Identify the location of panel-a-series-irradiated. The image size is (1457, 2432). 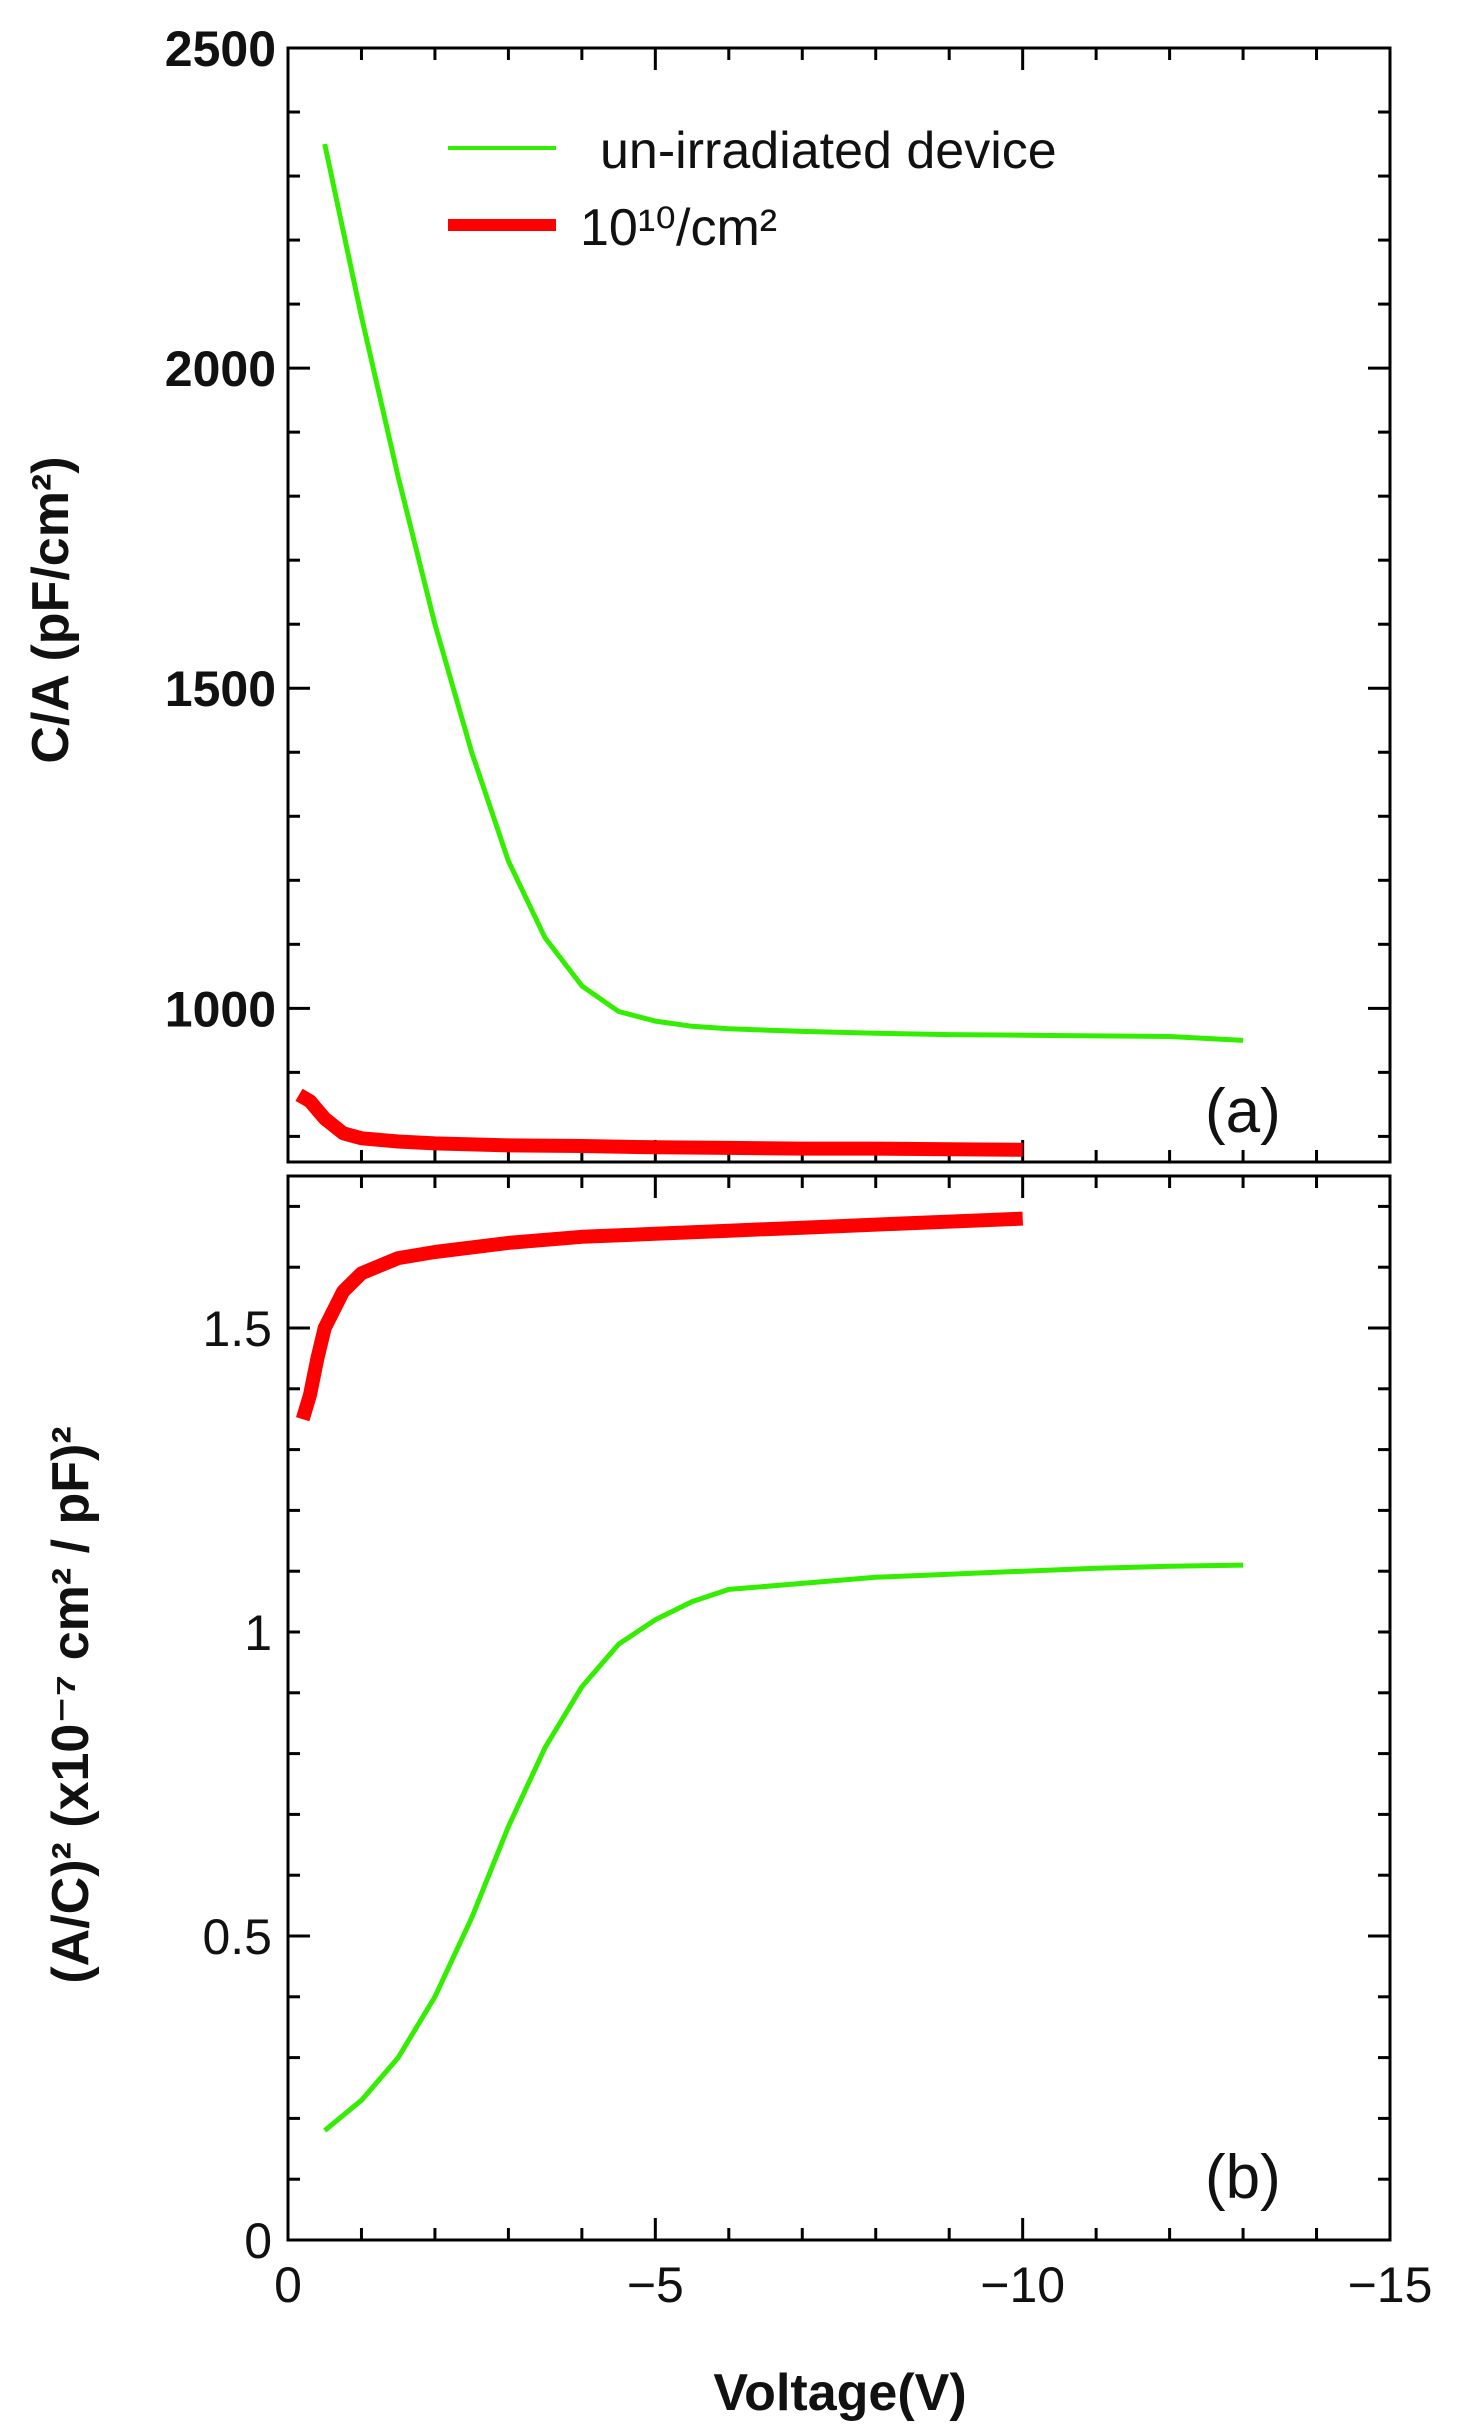
(659, 1122).